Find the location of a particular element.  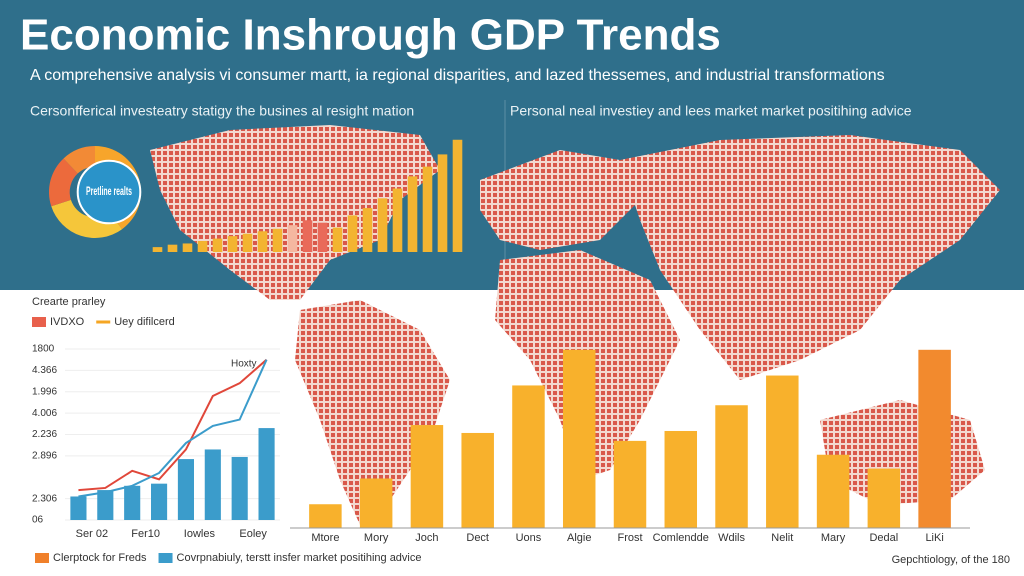

y-tick-label: 2.306 is located at coordinates (44, 498).